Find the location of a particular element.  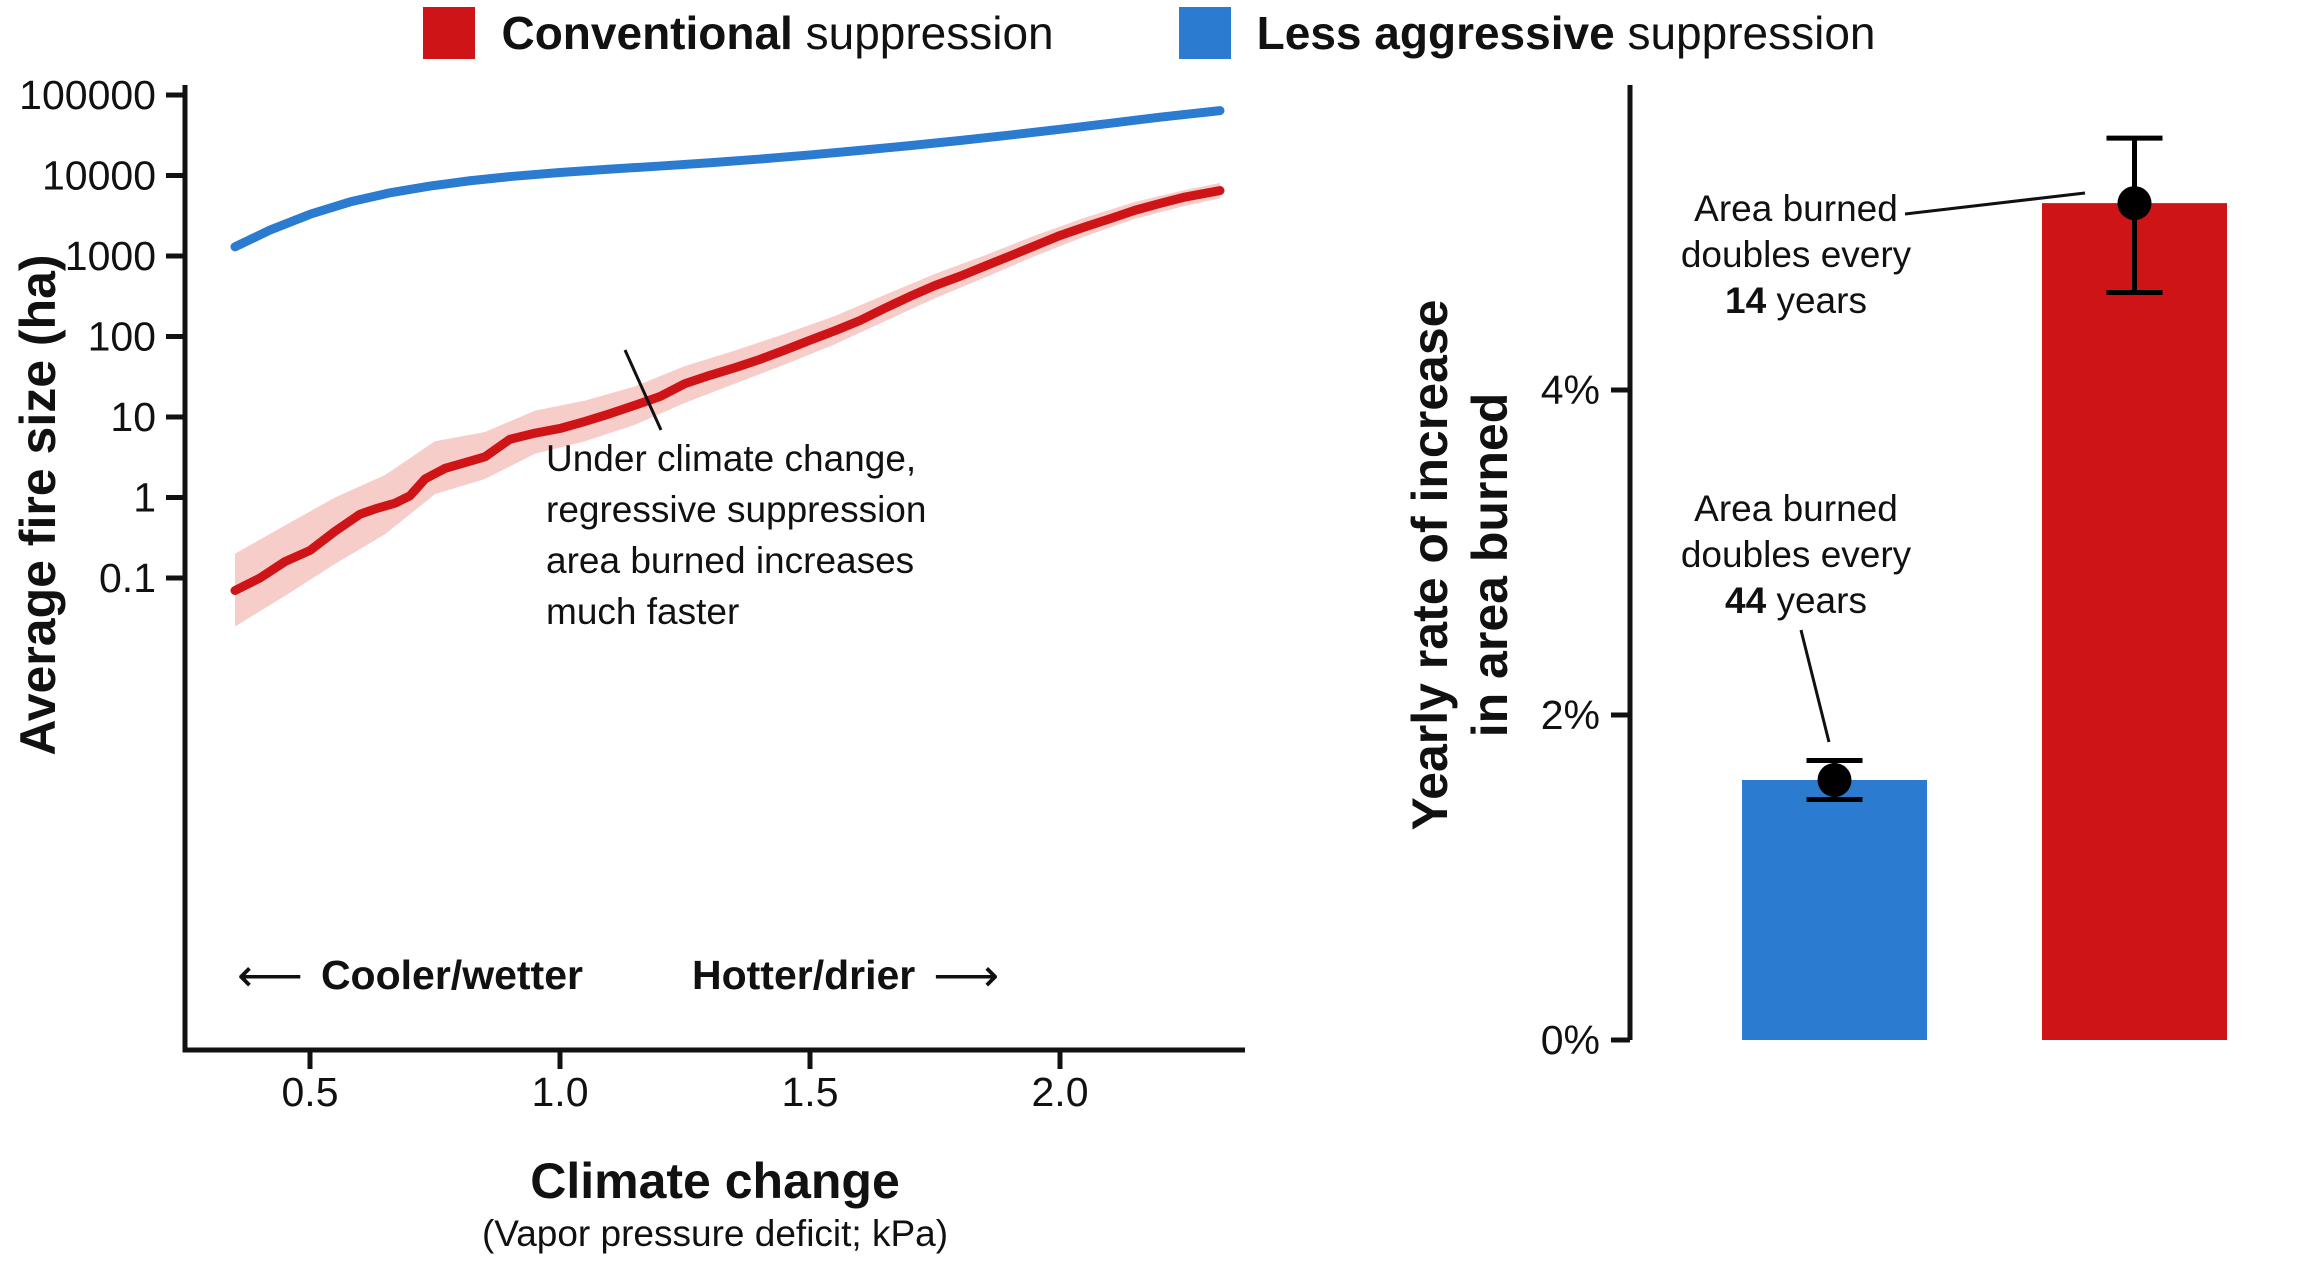

point-estimate-dot-less-aggressive is located at coordinates (1834, 780).